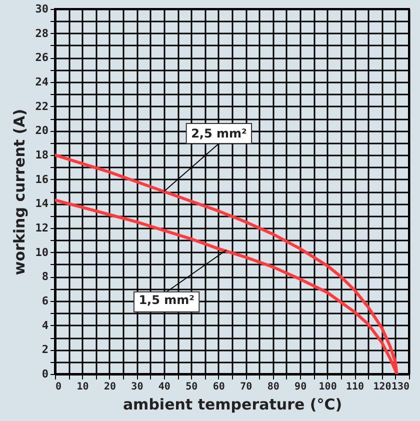 Image resolution: width=420 pixels, height=421 pixels. Describe the element at coordinates (41, 9) in the screenshot. I see `y-tick-label: 30` at that location.